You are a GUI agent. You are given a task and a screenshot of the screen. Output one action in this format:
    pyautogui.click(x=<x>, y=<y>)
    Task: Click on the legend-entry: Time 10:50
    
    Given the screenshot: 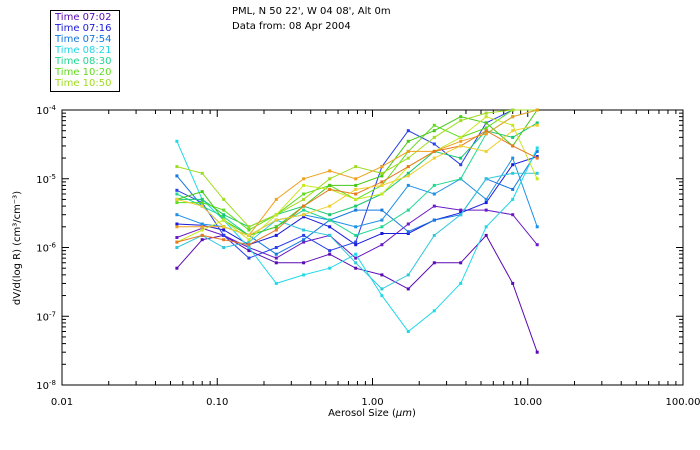 What is the action you would take?
    pyautogui.click(x=83, y=83)
    